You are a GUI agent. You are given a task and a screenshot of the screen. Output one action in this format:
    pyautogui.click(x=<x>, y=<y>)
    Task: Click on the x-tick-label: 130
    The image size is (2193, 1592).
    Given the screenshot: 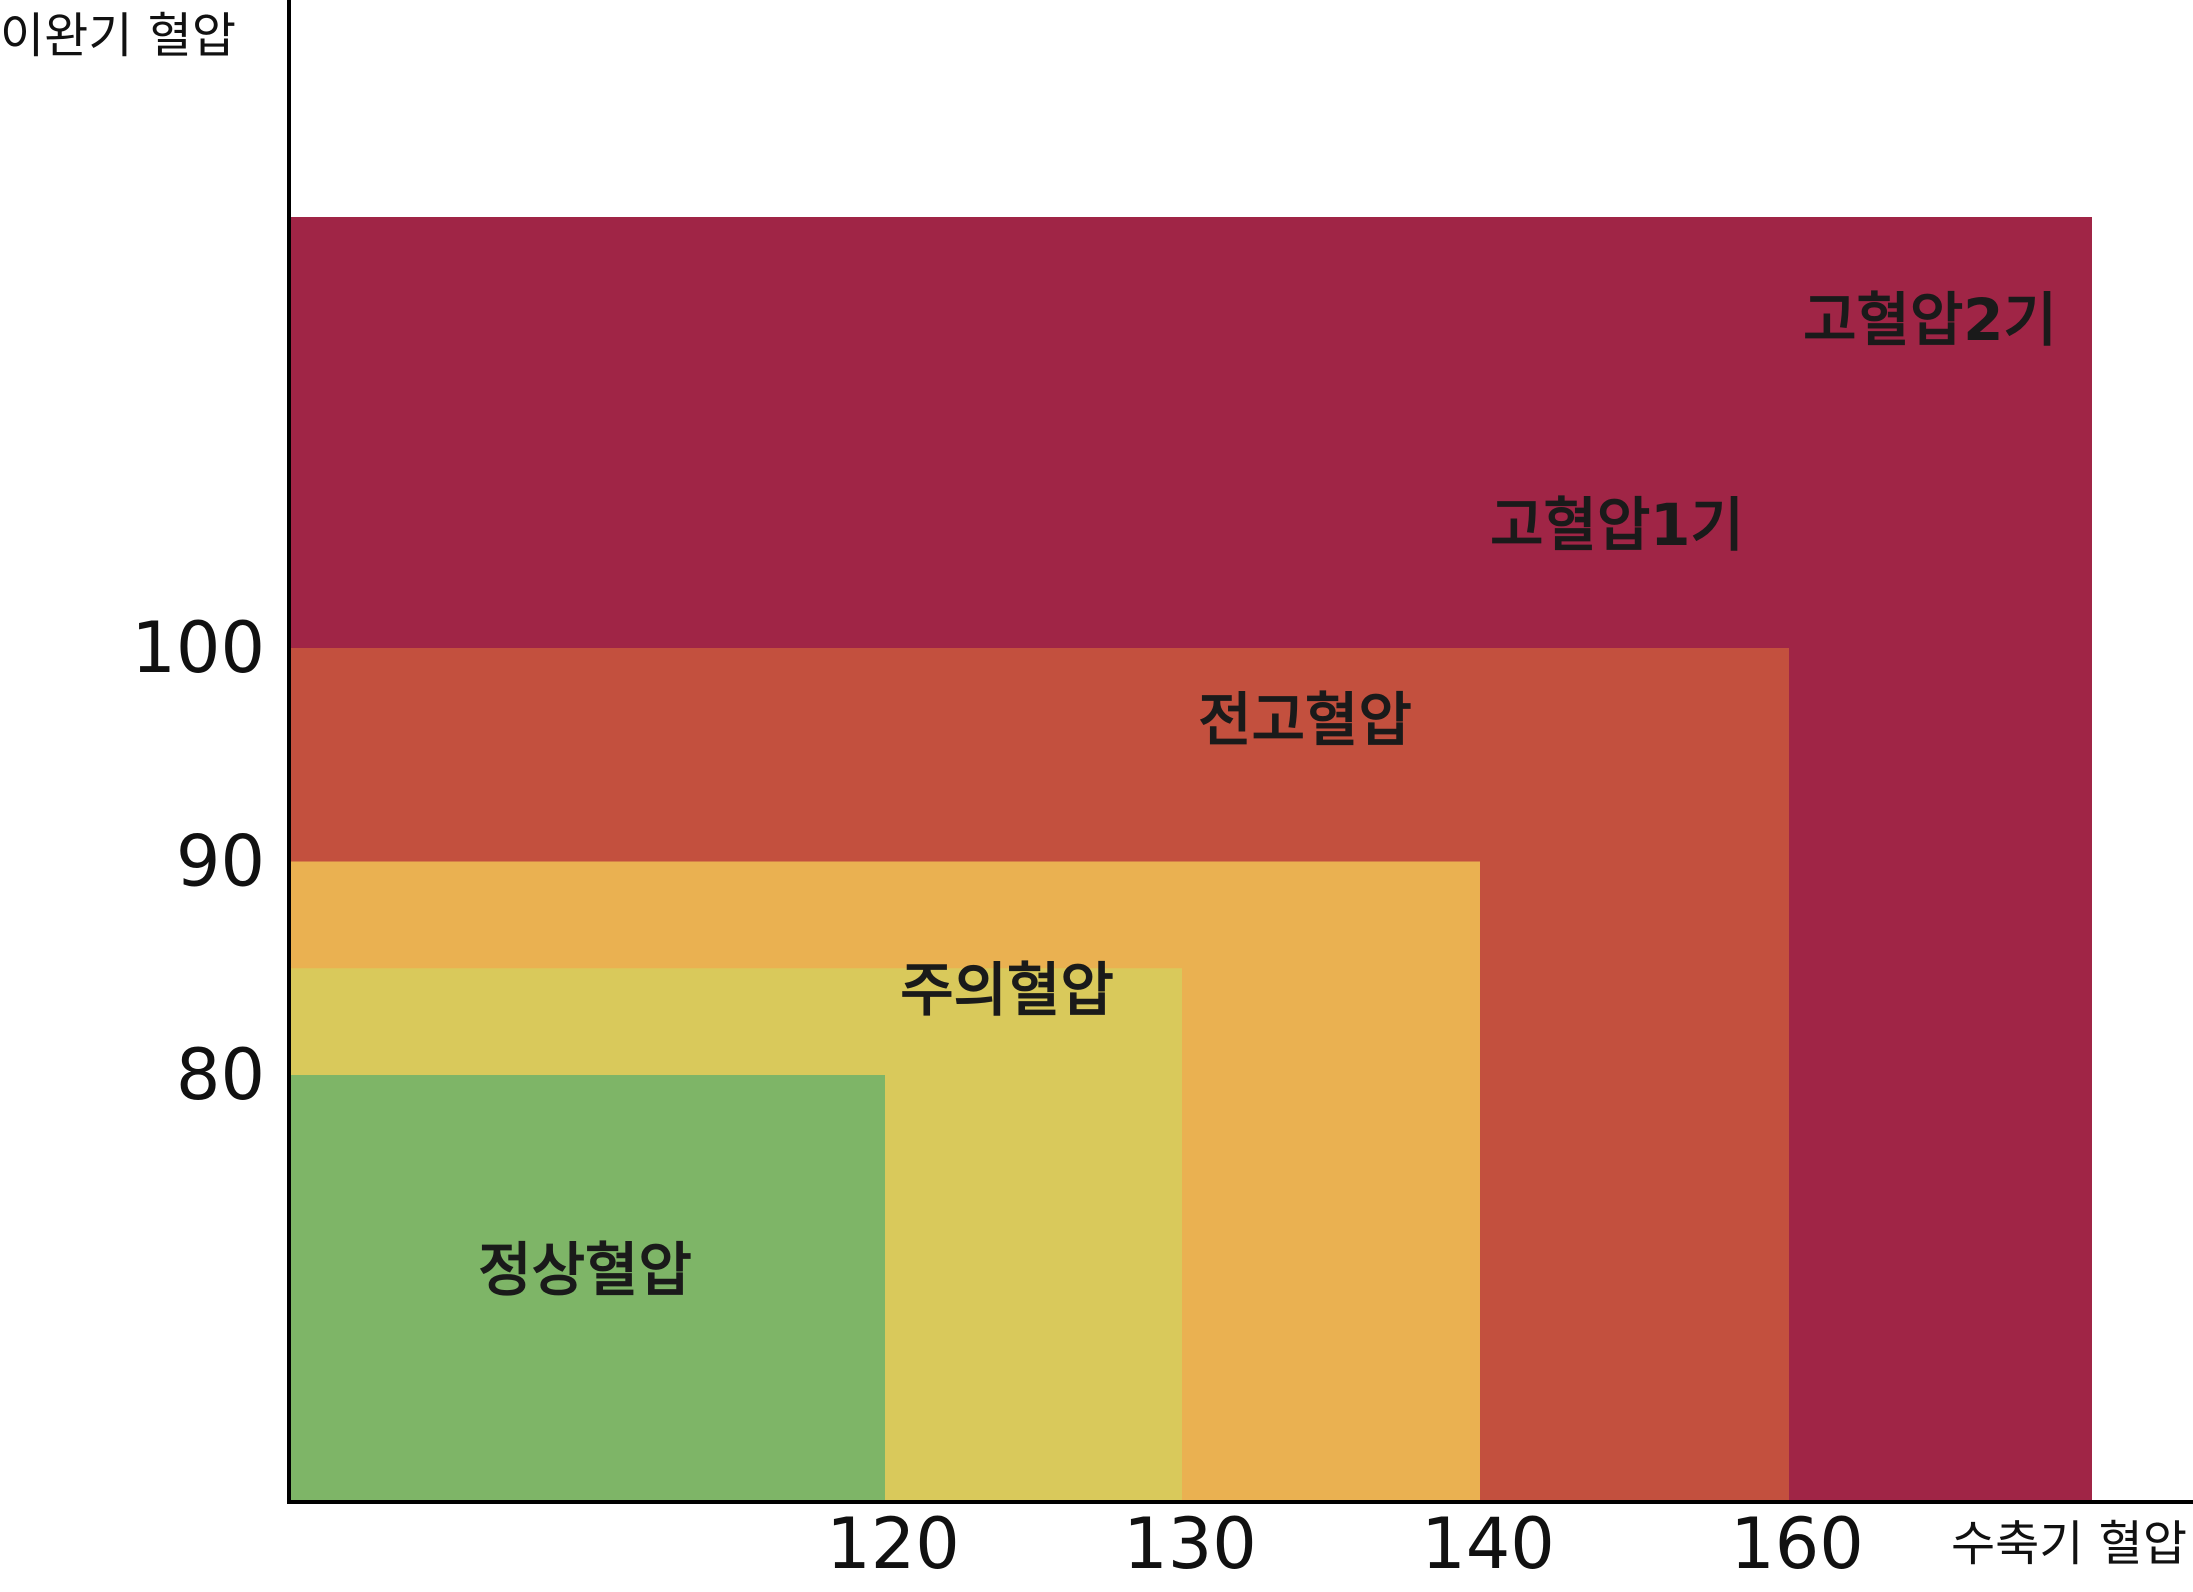 What is the action you would take?
    pyautogui.click(x=1190, y=1544)
    